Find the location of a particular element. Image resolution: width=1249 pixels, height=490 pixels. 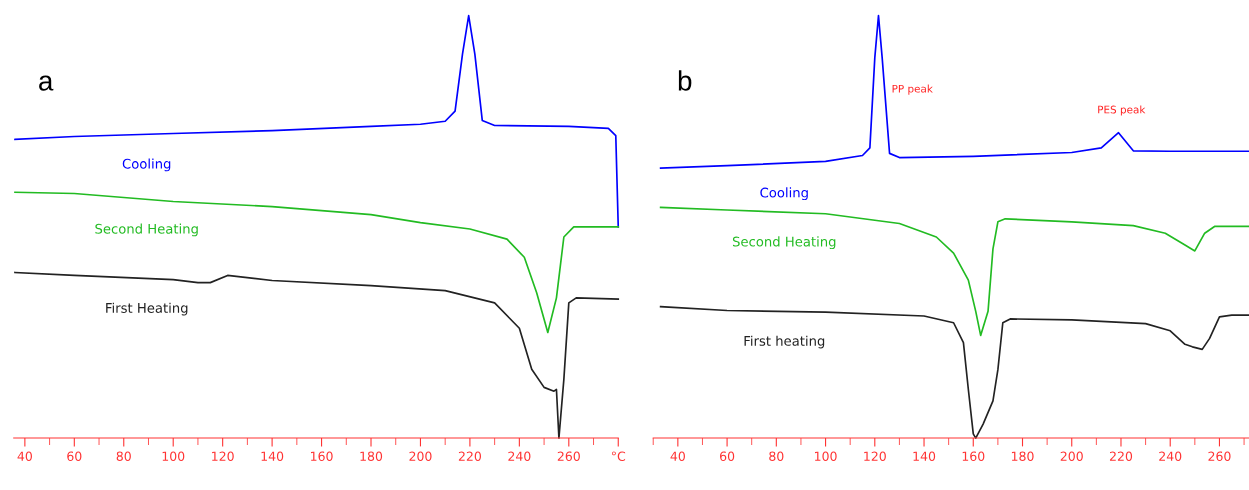

annotation: PP peak is located at coordinates (912, 89).